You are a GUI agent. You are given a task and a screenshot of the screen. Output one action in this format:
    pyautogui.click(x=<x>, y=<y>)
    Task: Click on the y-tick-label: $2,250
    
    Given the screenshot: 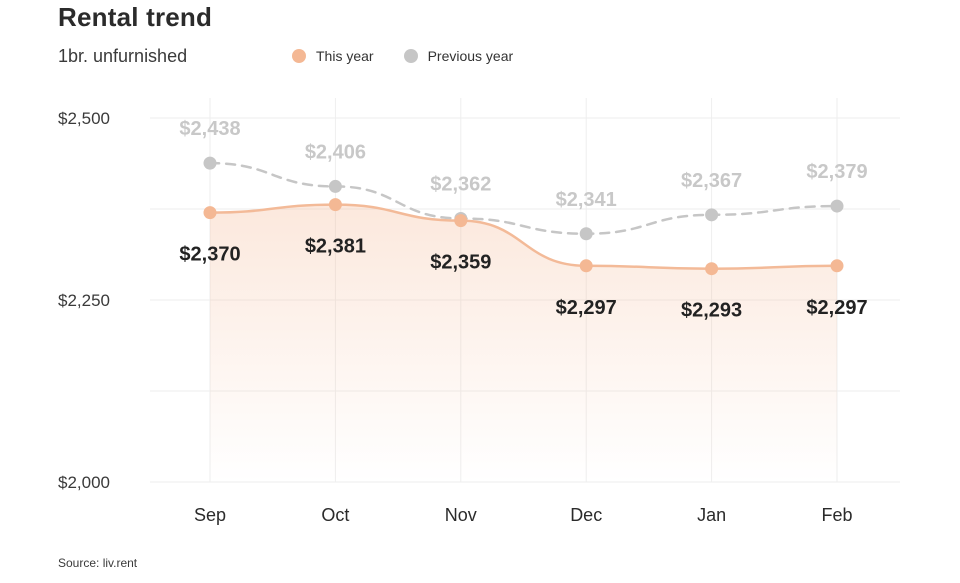 What is the action you would take?
    pyautogui.click(x=84, y=300)
    